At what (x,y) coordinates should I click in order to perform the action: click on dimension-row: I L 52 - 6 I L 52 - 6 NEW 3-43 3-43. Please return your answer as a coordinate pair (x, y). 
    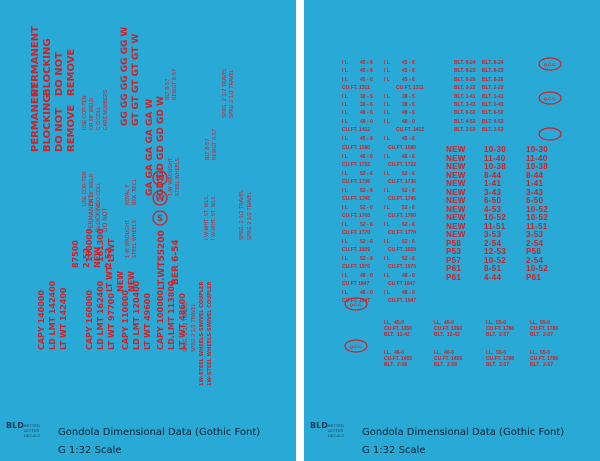
    Looking at the image, I should click on (452, 193).